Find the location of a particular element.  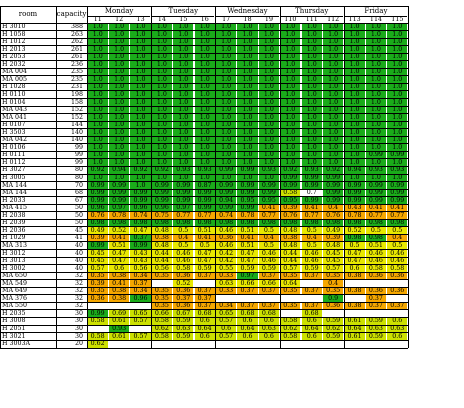

utilization-cell: 0.39 is located at coordinates (333, 238).